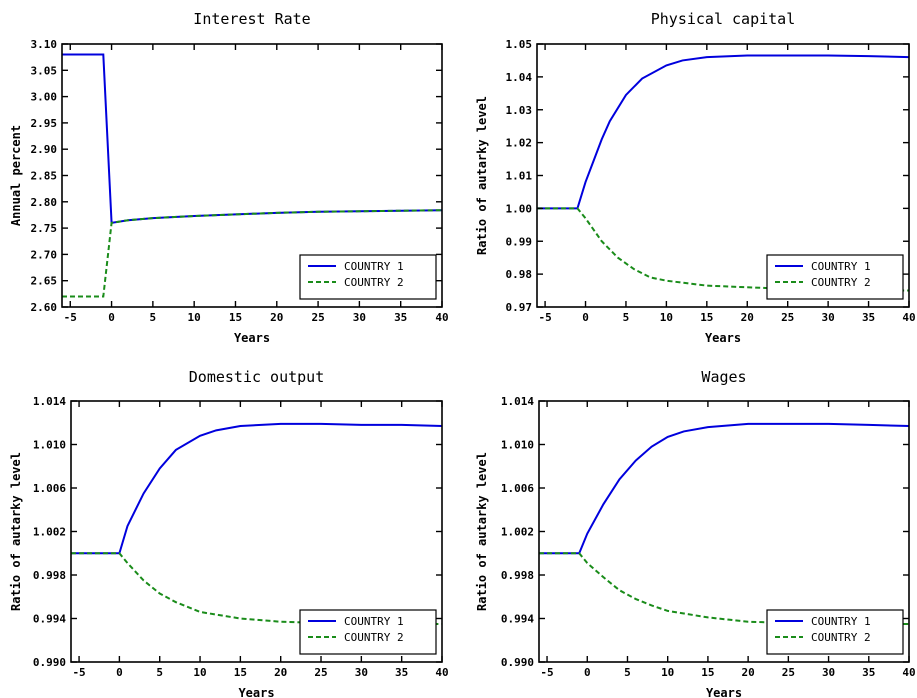 The height and width of the screenshot is (698, 917). I want to click on y-axis-label: Annual percent, so click(16, 175).